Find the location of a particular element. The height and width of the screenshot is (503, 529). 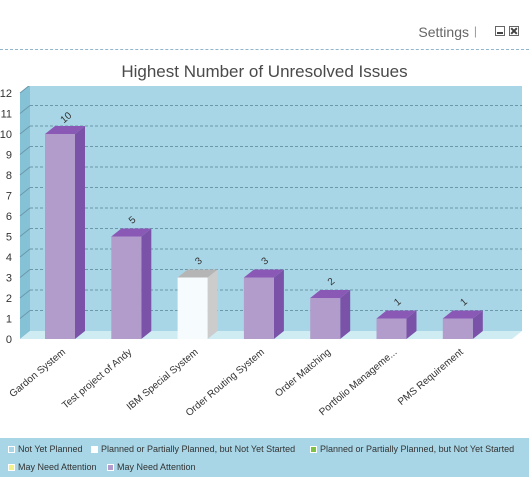

x-tick-label: Order Matching is located at coordinates (303, 373).